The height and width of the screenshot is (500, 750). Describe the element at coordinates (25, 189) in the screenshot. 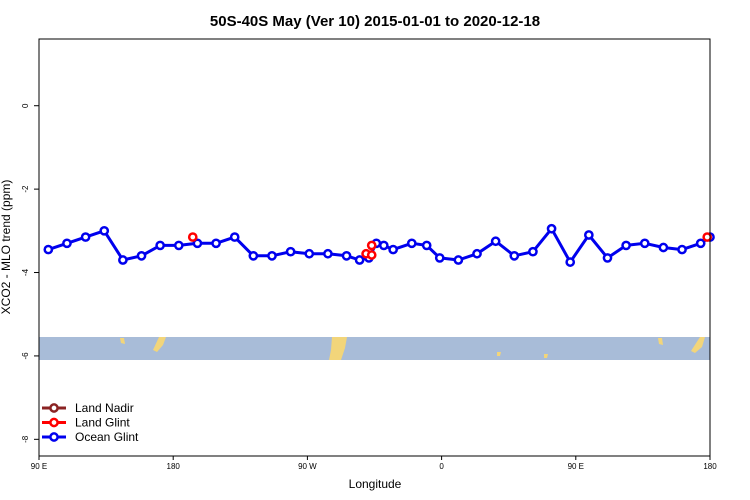

I see `y-tick-label: -2` at that location.